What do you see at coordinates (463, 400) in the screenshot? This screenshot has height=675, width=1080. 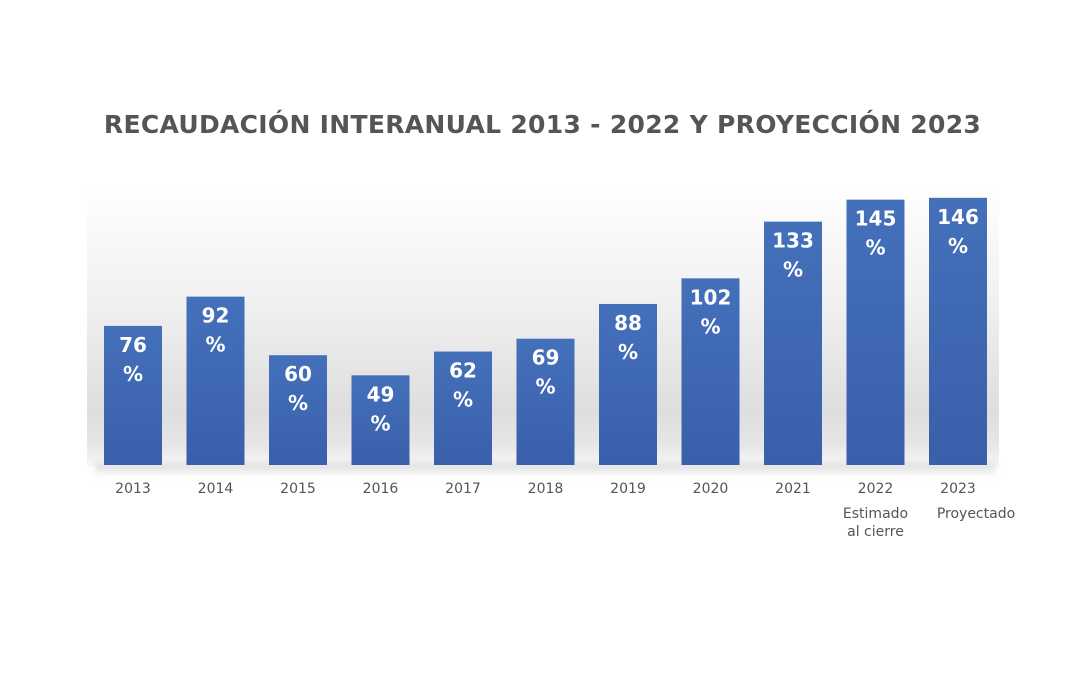 I see `value-suffix-2017: %` at bounding box center [463, 400].